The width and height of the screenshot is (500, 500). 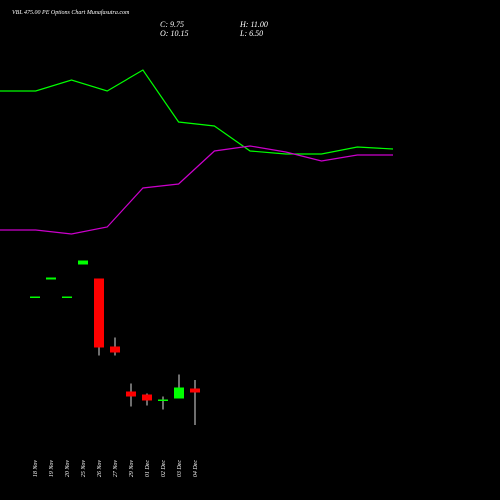 What do you see at coordinates (174, 33) in the screenshot?
I see `ohlc-open: O: 10.15` at bounding box center [174, 33].